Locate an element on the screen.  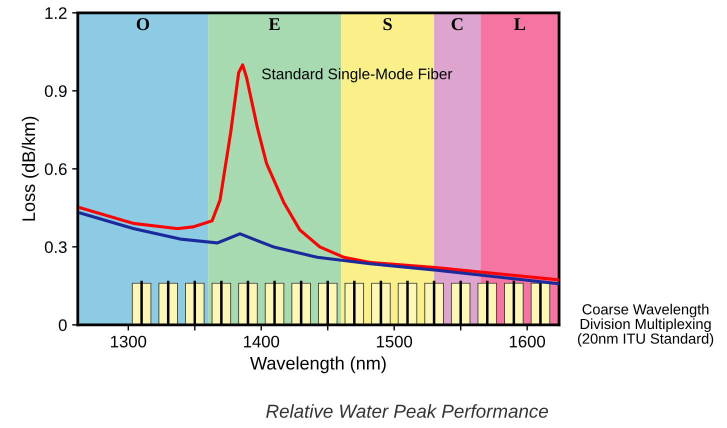
y-tick-label: 0.9 is located at coordinates (55, 91).